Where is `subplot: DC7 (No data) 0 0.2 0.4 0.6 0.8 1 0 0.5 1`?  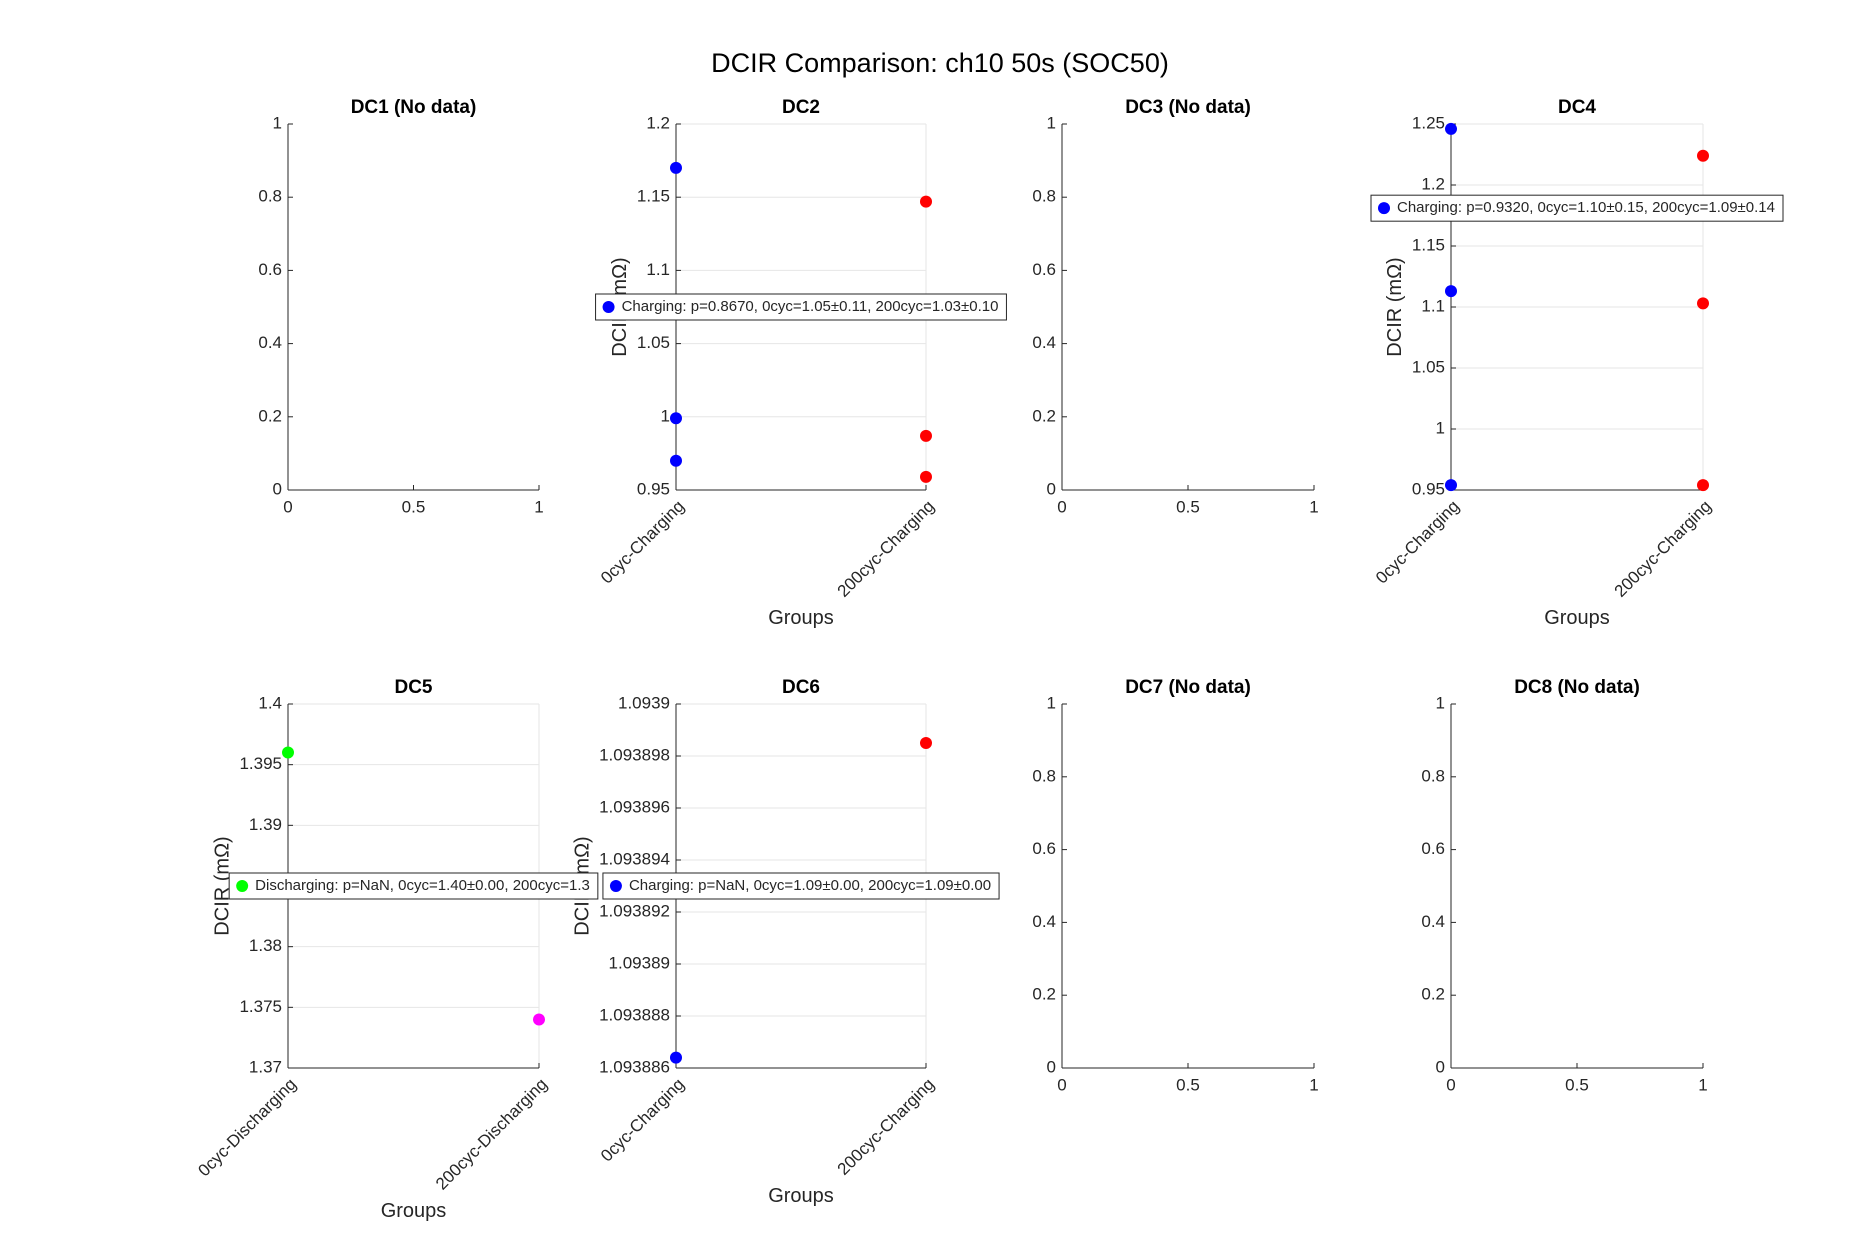
subplot: DC7 (No data) 0 0.2 0.4 0.6 0.8 1 0 0.5 1 is located at coordinates (1175, 885).